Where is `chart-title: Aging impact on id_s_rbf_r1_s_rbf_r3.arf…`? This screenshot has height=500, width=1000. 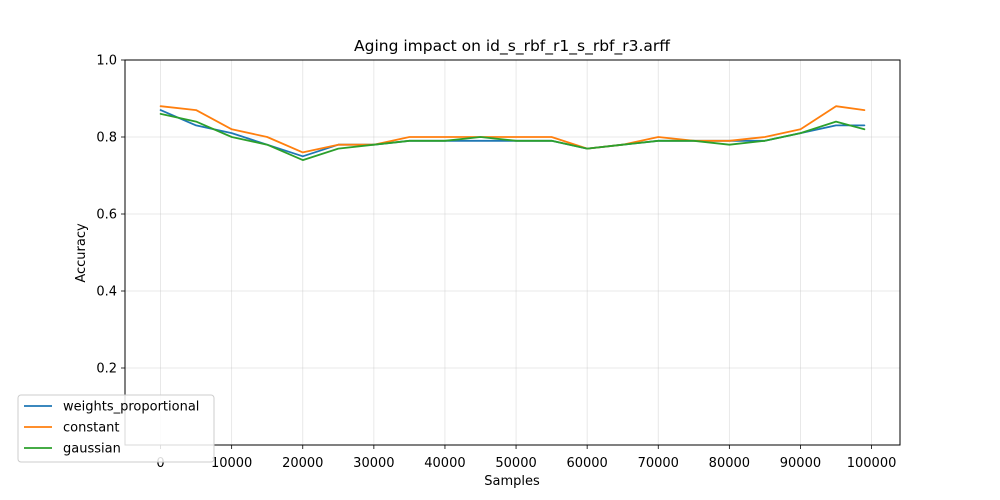 chart-title: Aging impact on id_s_rbf_r1_s_rbf_r3.arf… is located at coordinates (512, 46).